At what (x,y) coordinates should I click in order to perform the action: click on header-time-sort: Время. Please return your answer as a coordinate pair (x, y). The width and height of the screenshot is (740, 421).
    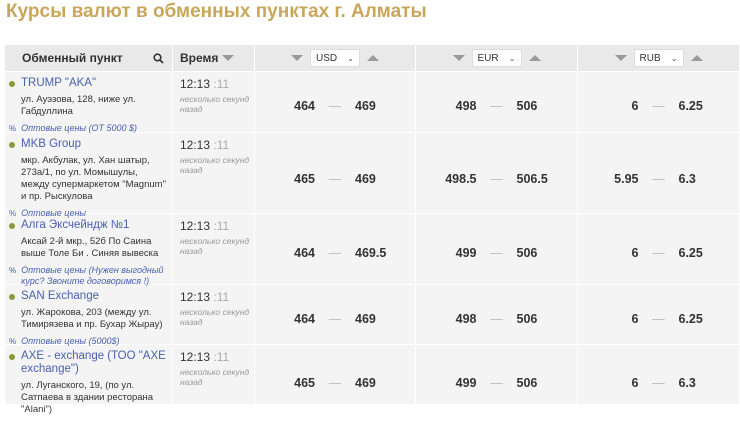
    Looking at the image, I should click on (214, 58).